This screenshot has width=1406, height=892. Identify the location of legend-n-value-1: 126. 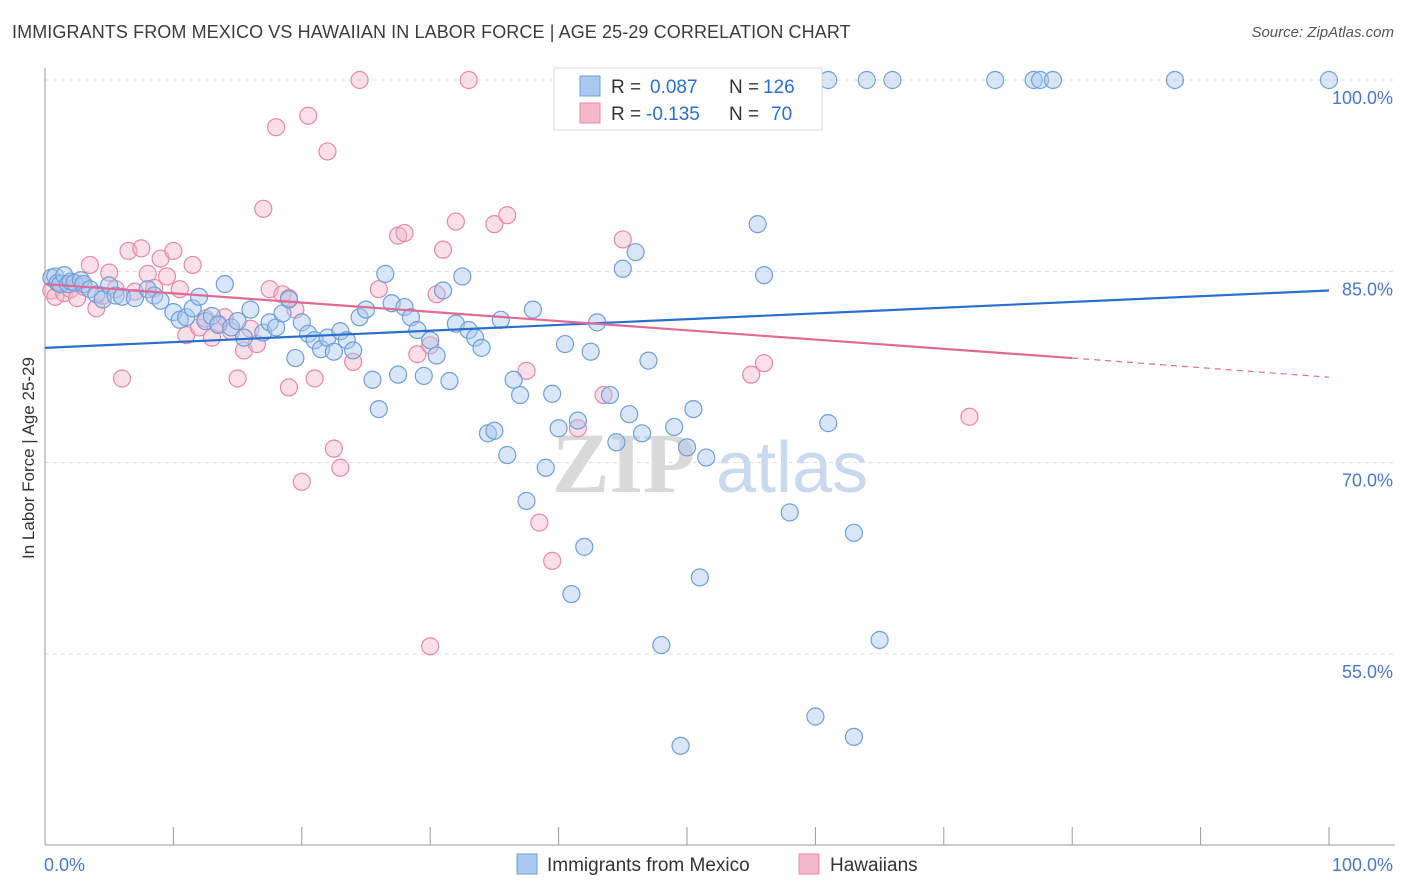
(779, 87).